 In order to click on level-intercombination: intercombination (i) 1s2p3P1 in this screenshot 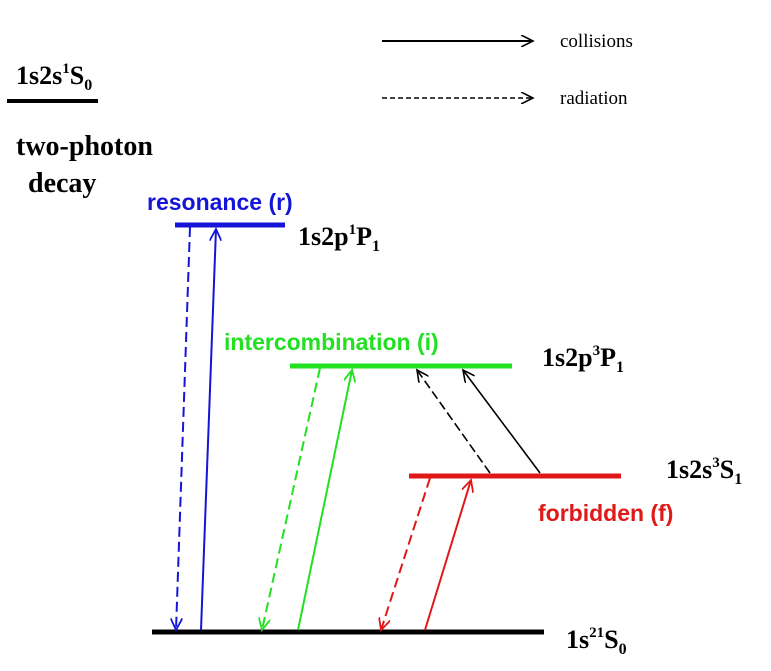, I will do `click(424, 352)`.